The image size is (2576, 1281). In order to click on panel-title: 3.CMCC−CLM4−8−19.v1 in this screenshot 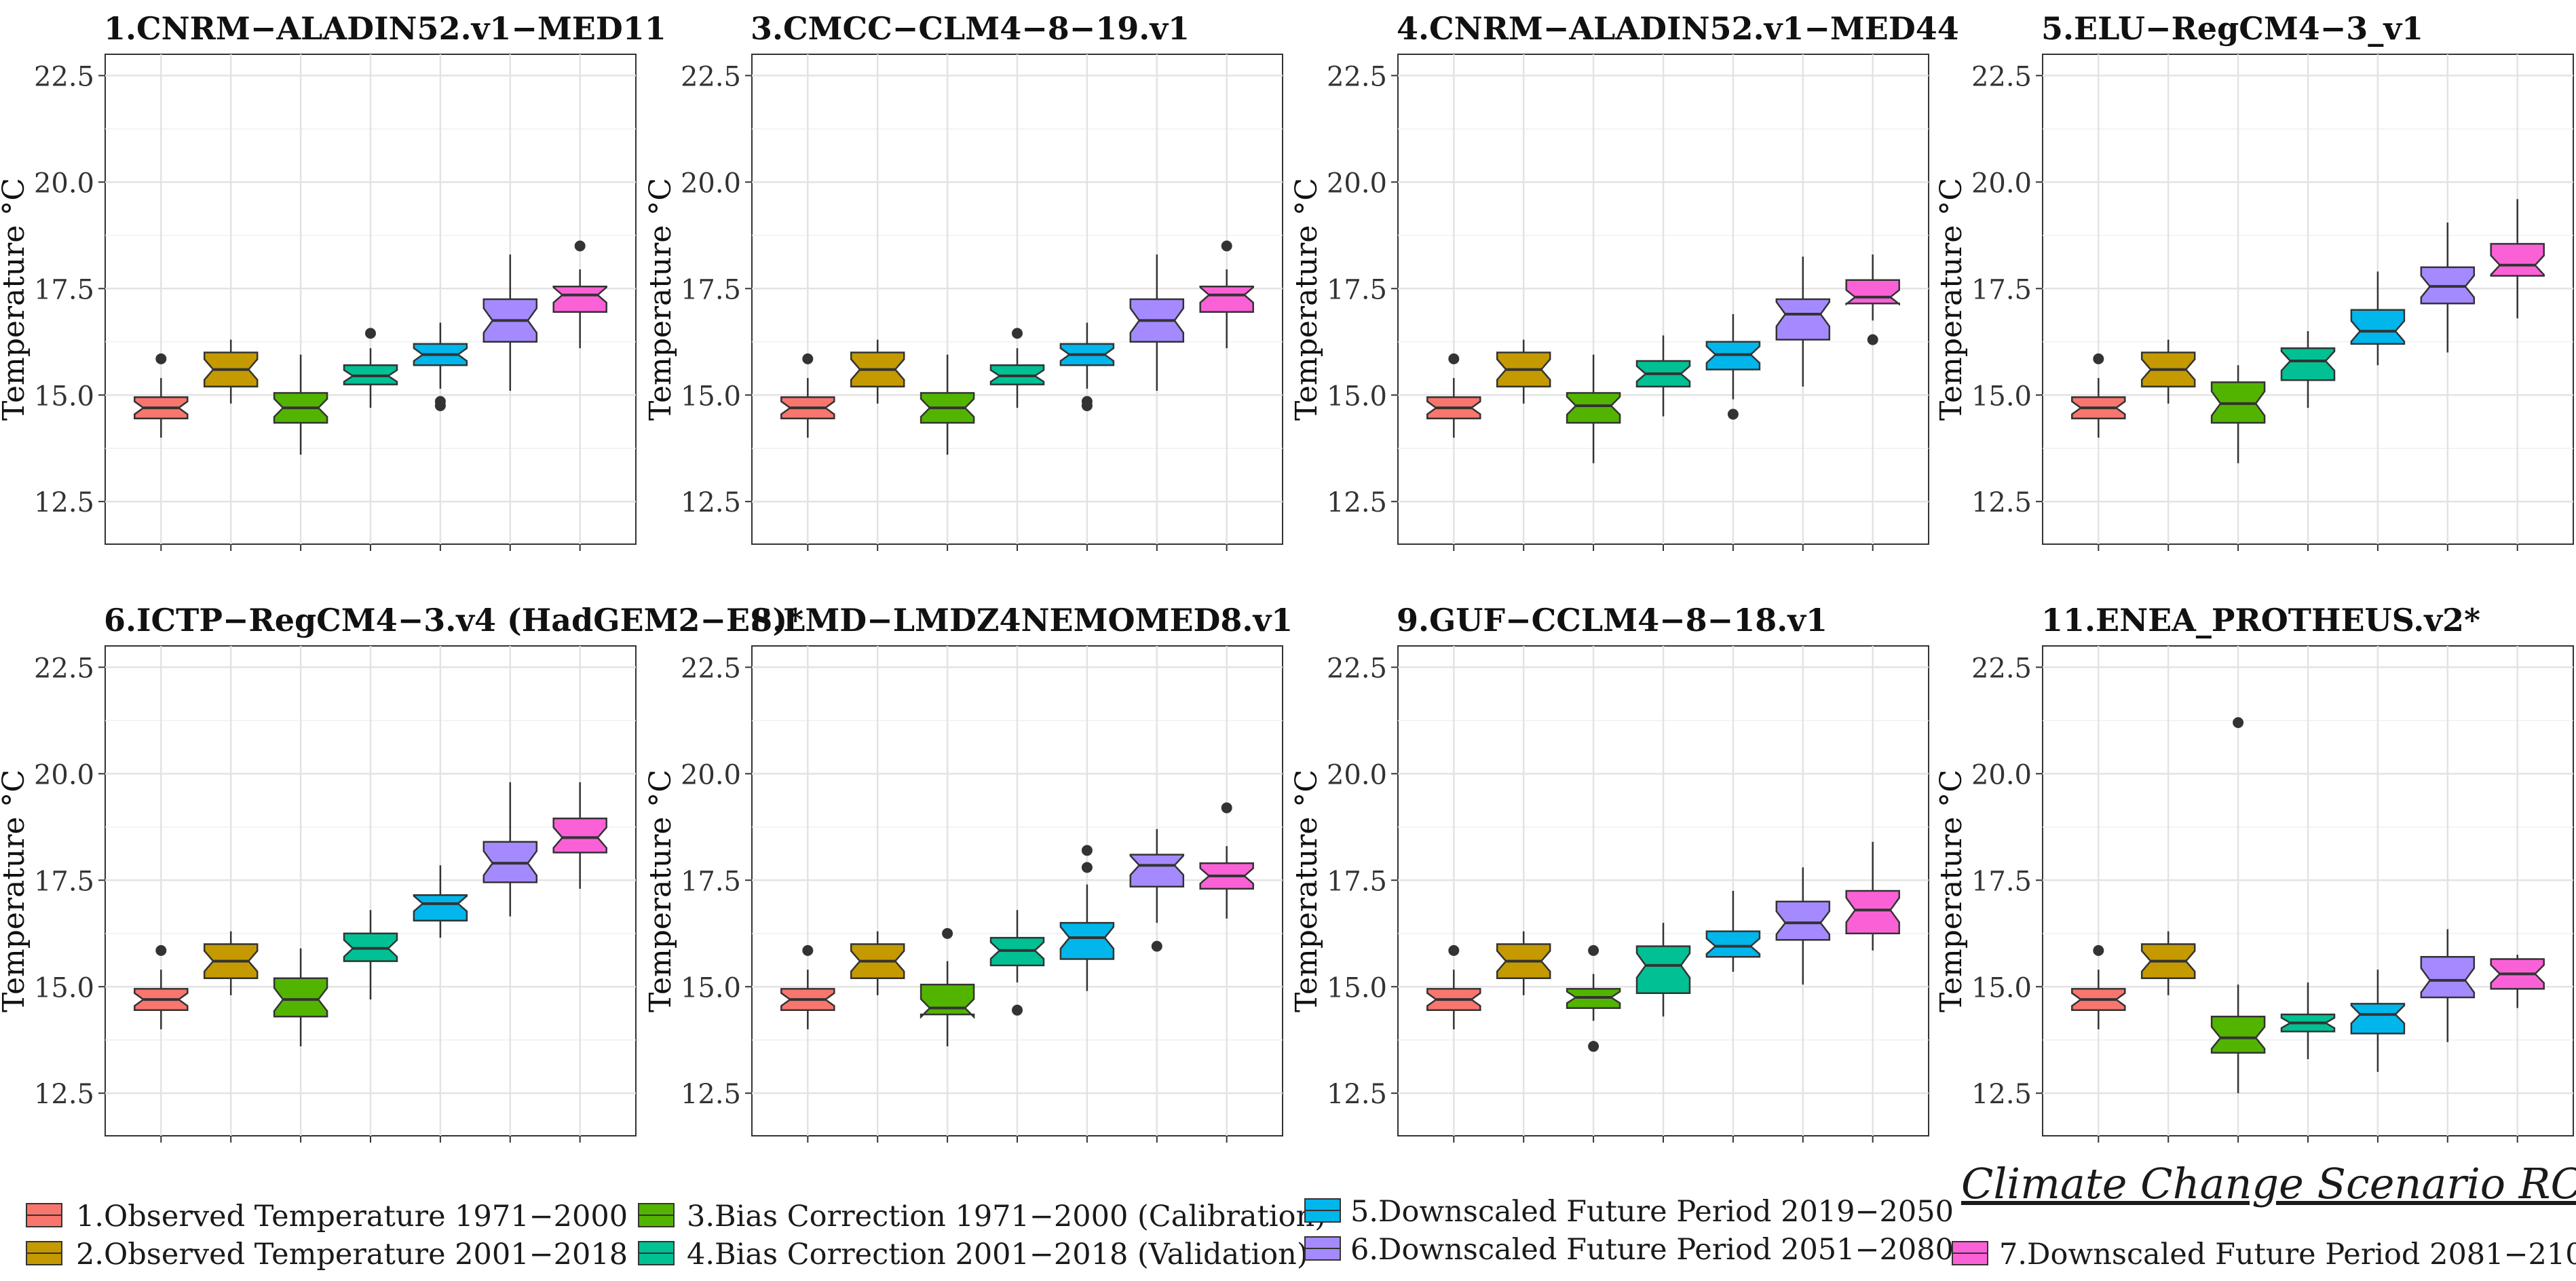, I will do `click(970, 28)`.